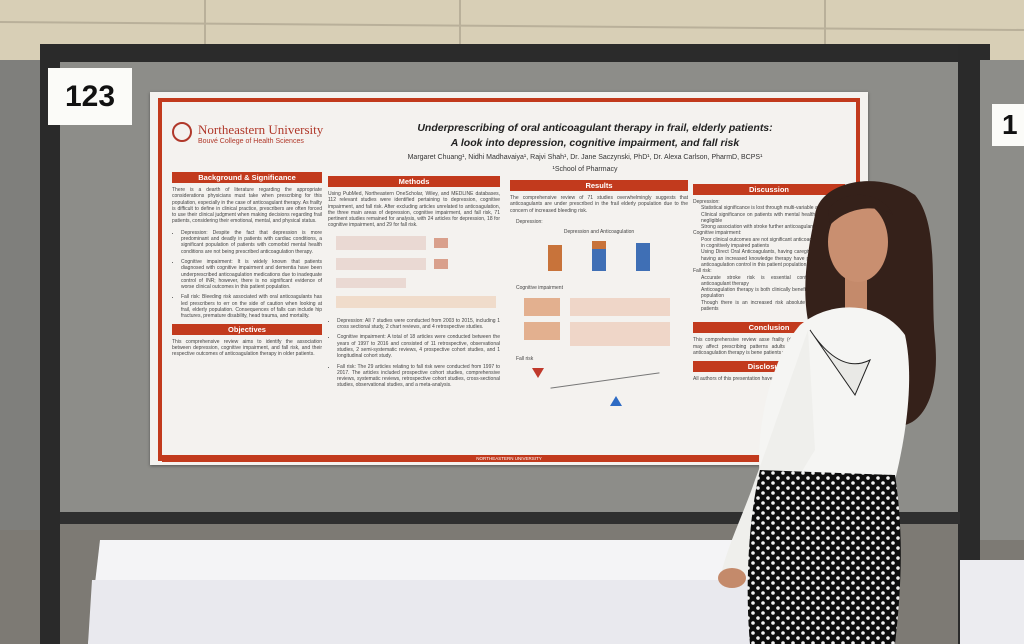 This screenshot has height=644, width=1024. I want to click on hand, so click(732, 578).